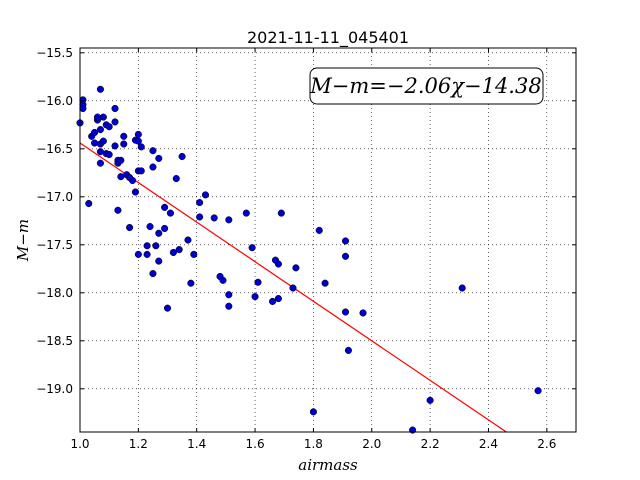  I want to click on x-tick-label: 1.6, so click(255, 444).